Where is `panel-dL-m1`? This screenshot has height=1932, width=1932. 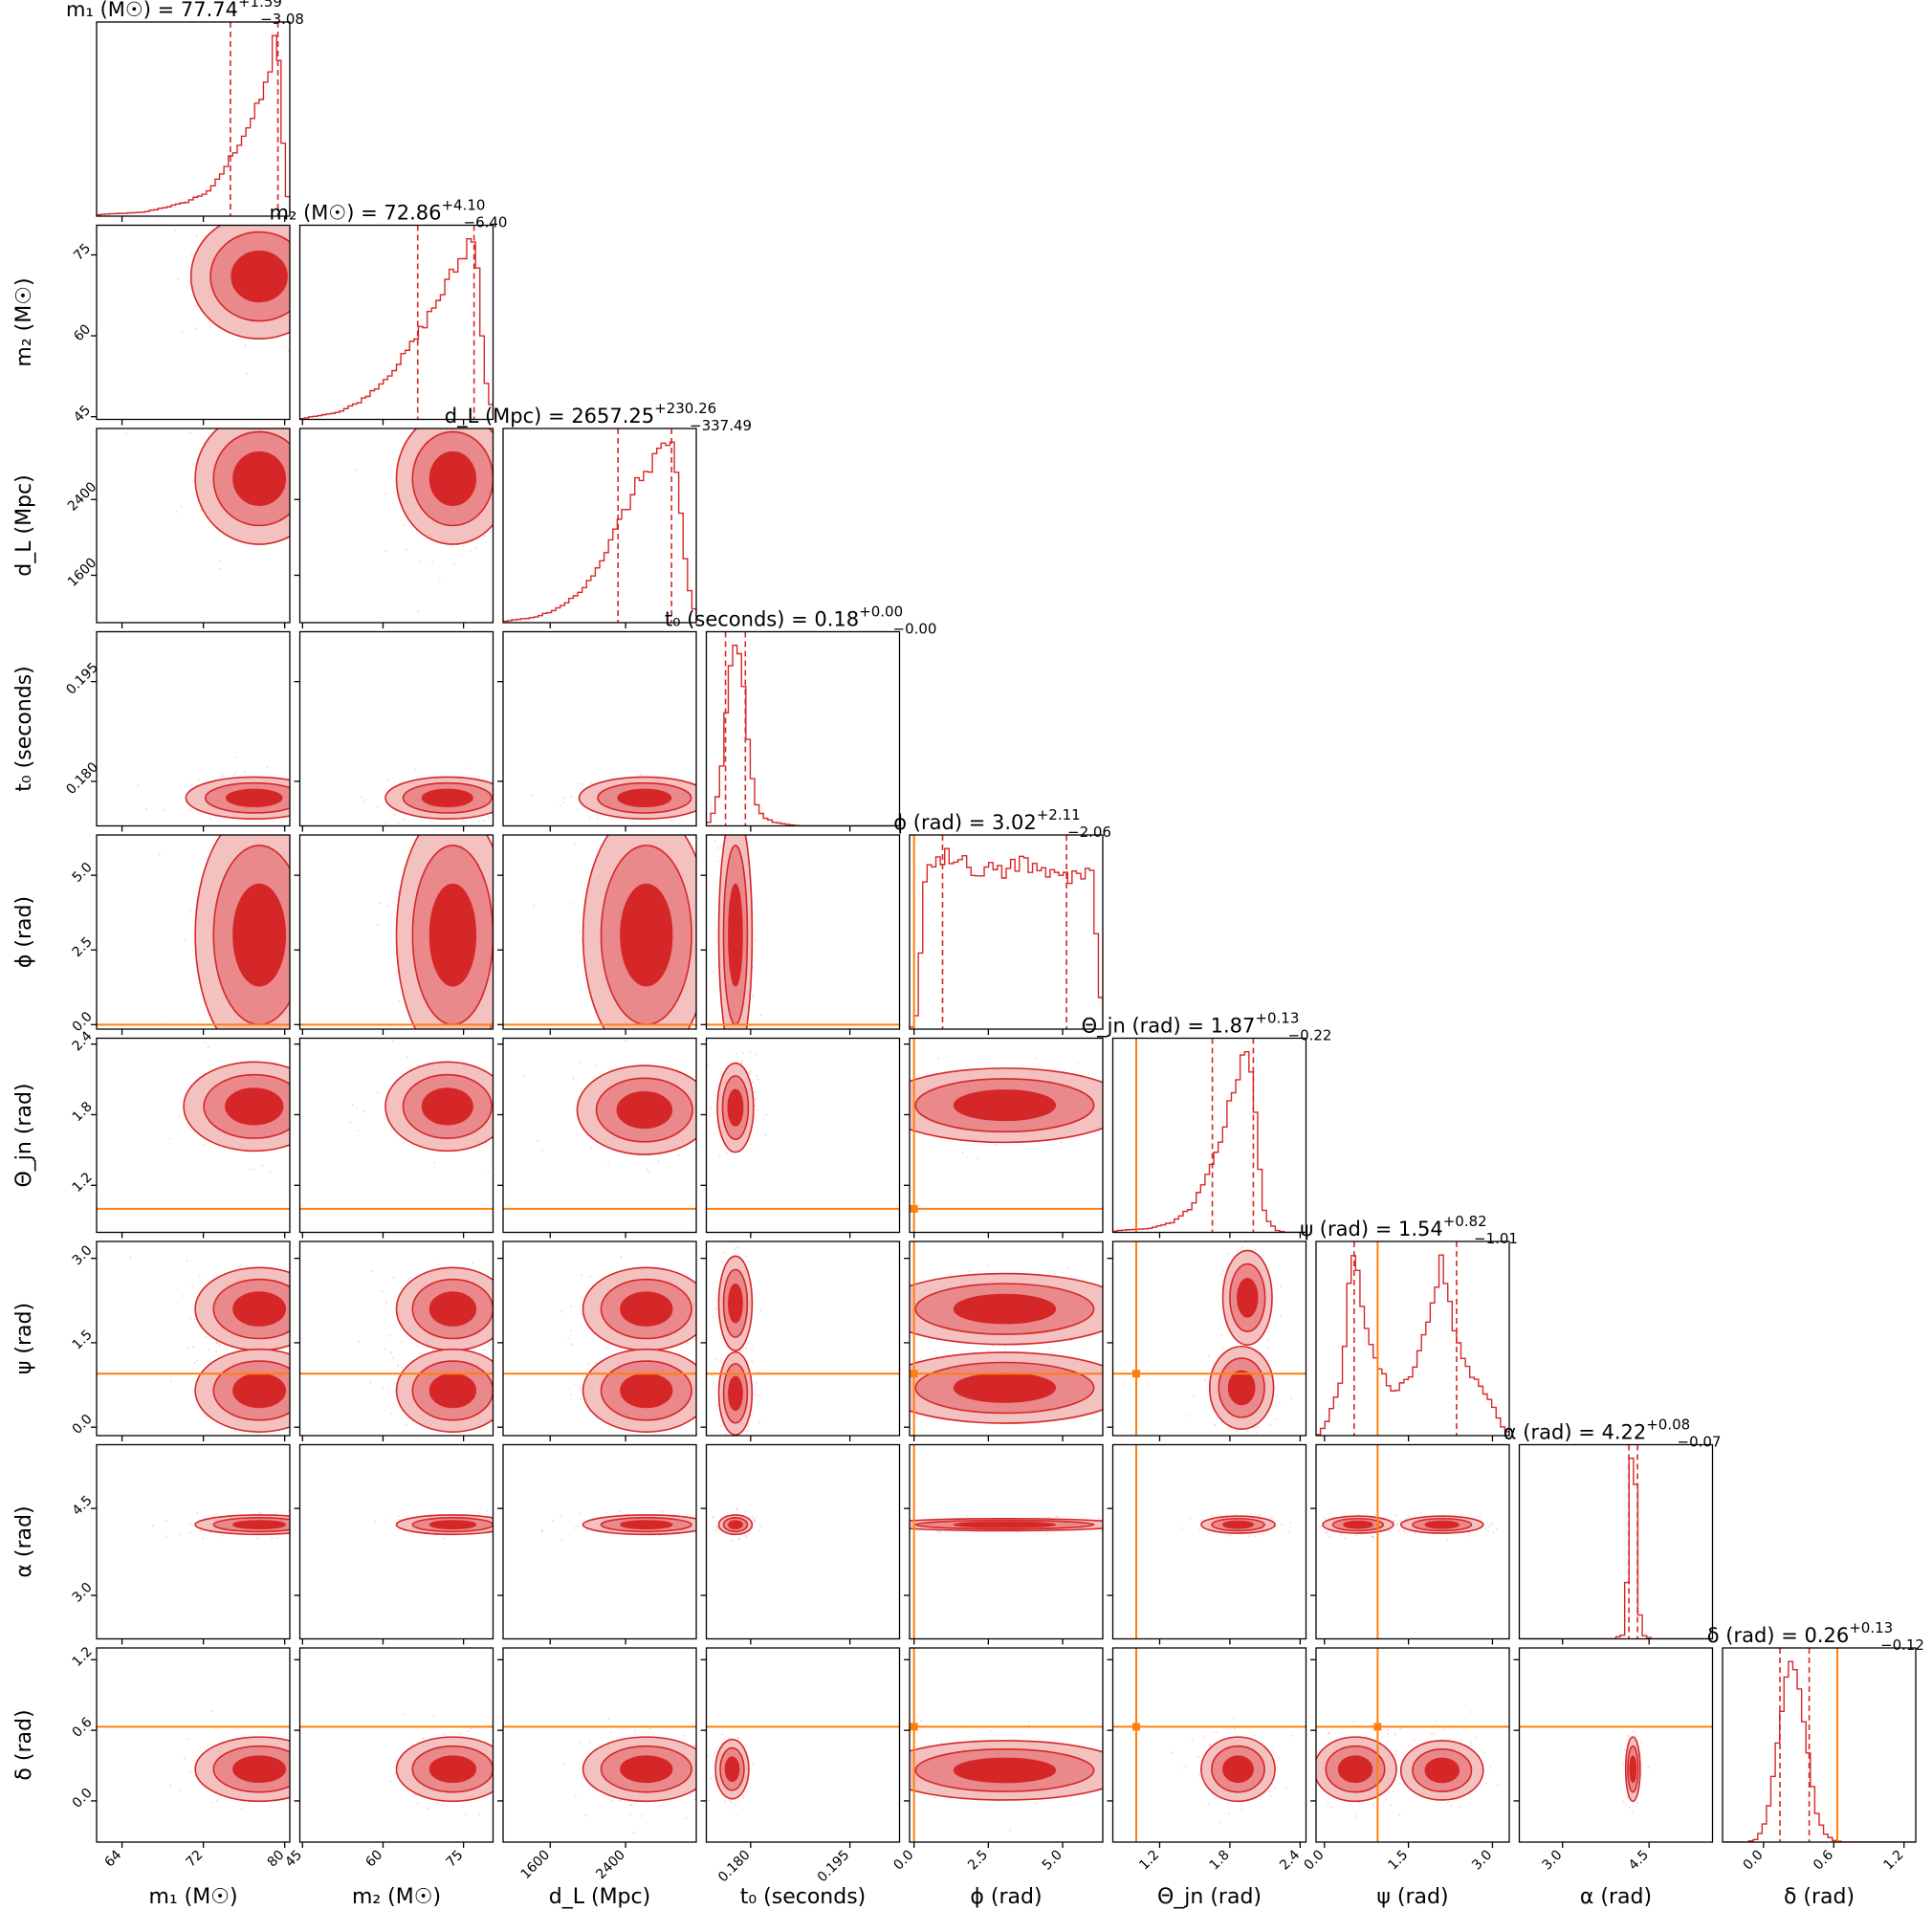
panel-dL-m1 is located at coordinates (216, 499).